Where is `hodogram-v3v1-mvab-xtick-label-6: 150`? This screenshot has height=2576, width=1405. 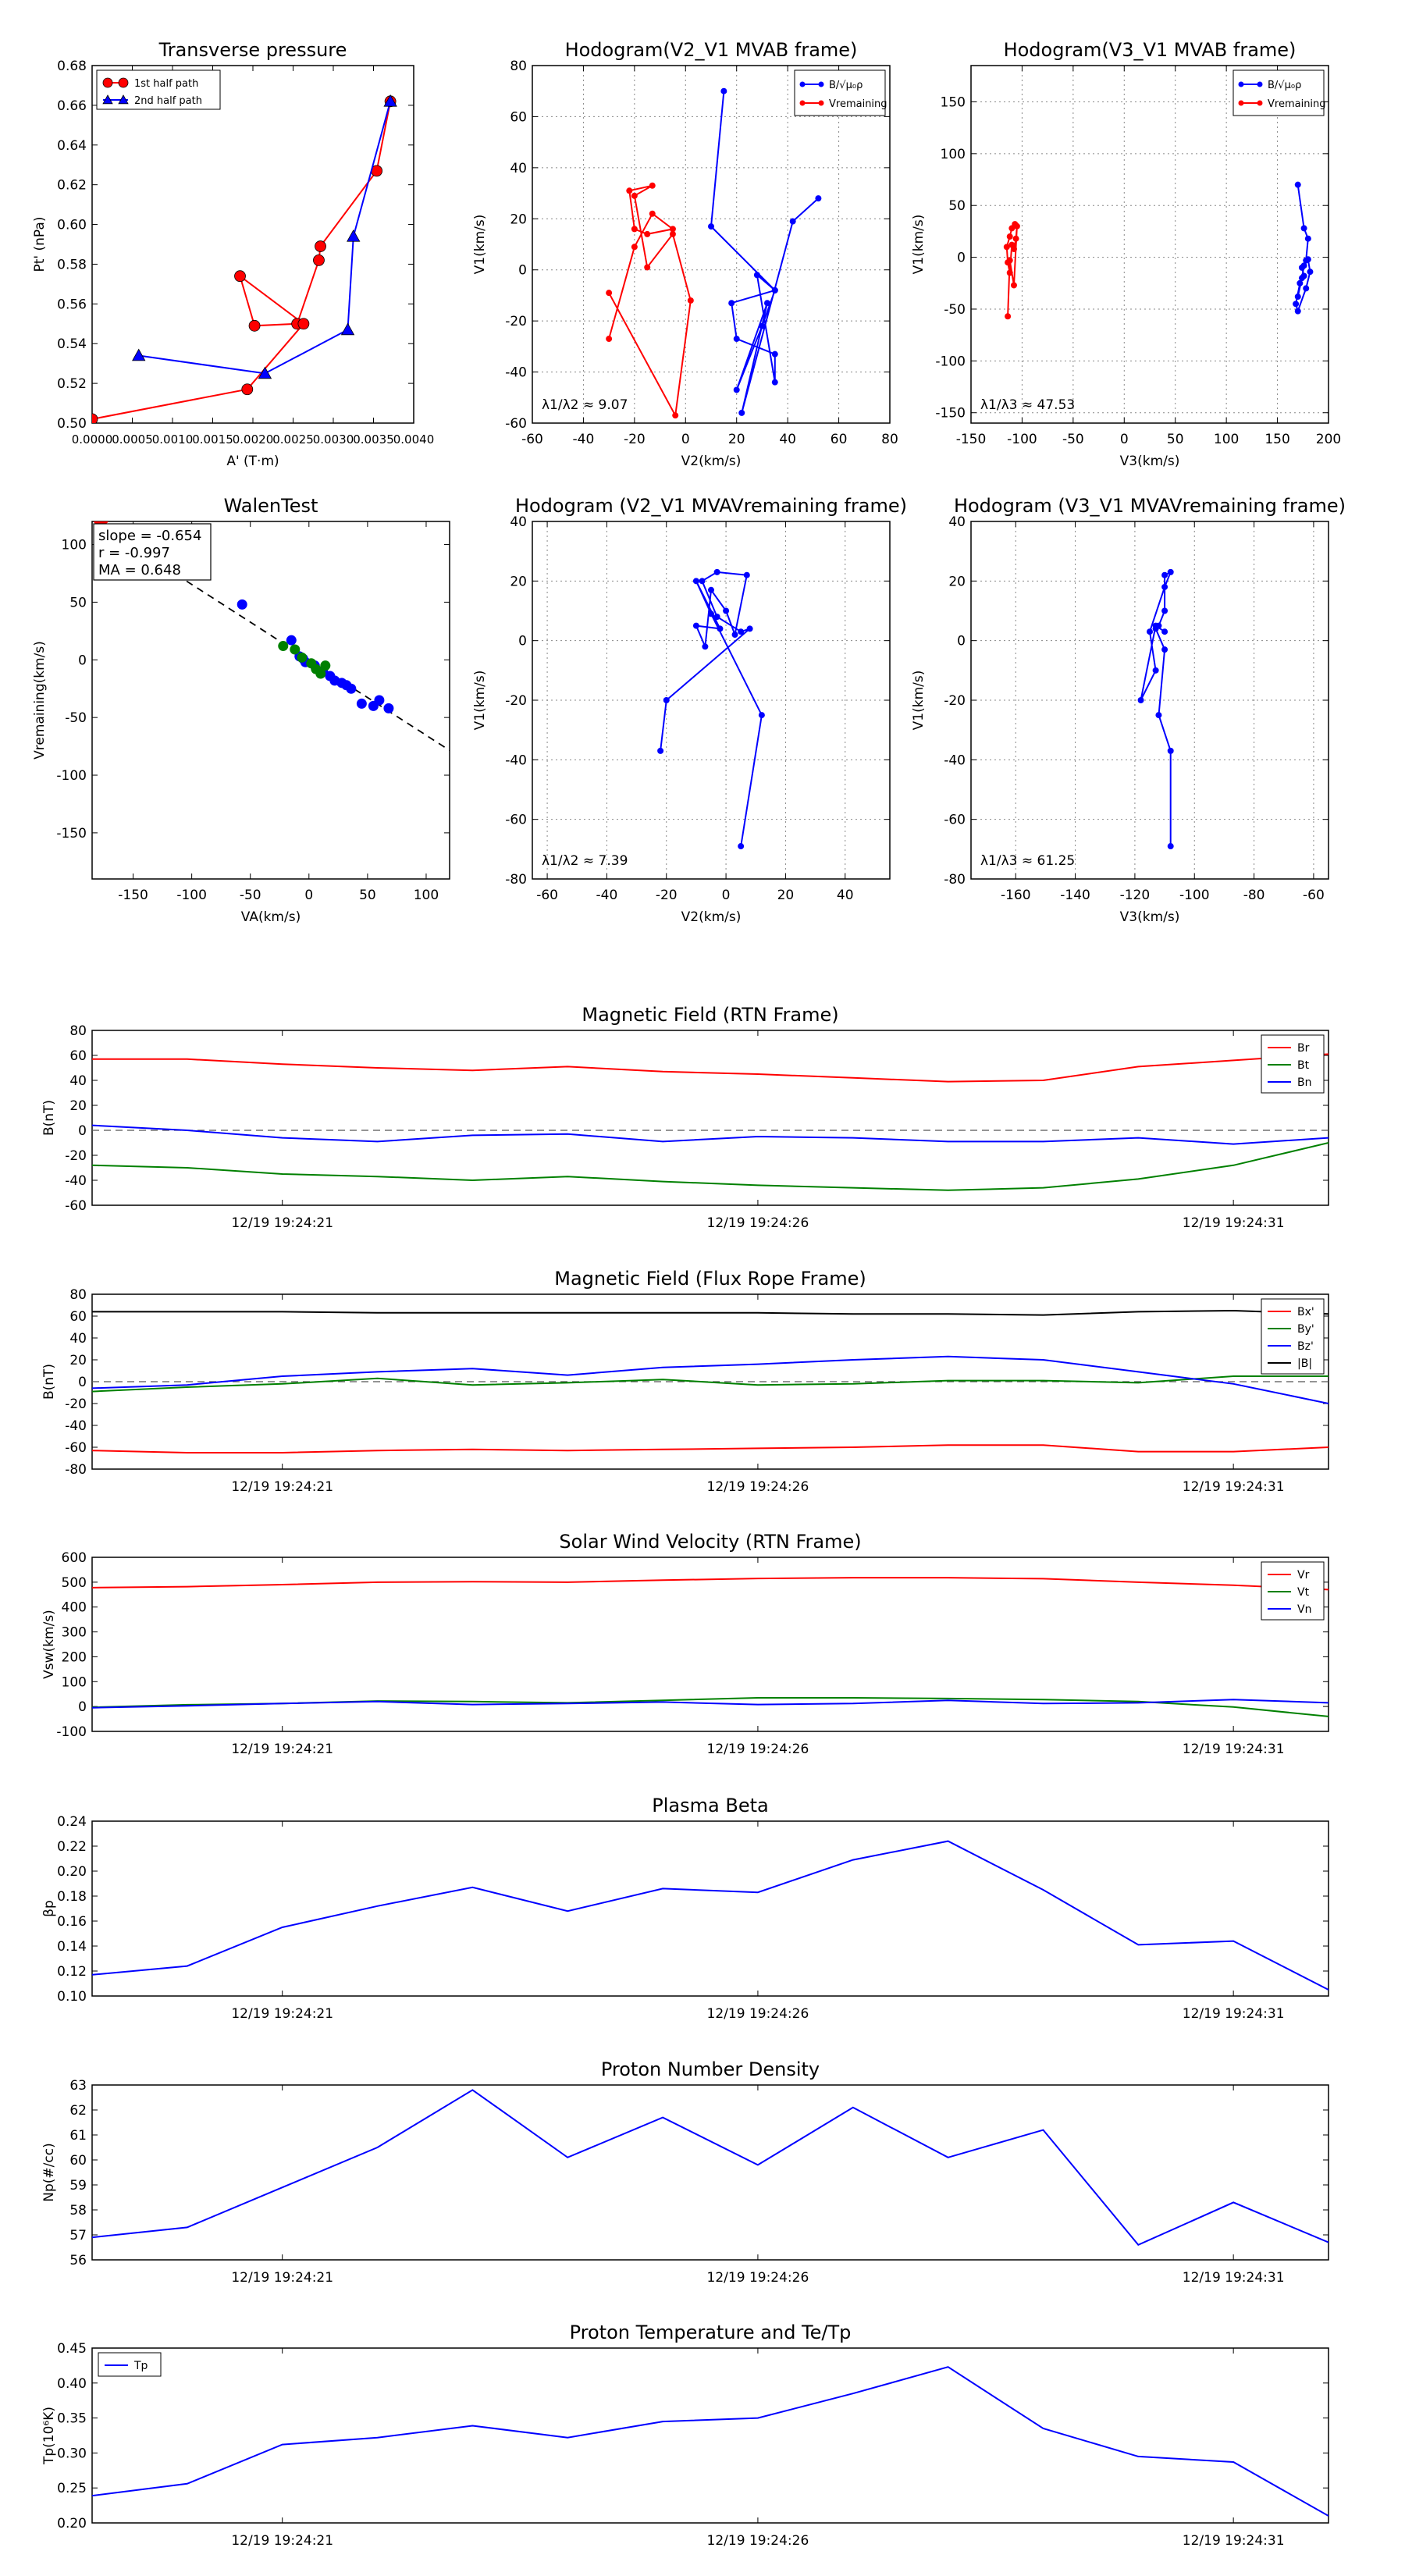
hodogram-v3v1-mvab-xtick-label-6: 150 is located at coordinates (1277, 439).